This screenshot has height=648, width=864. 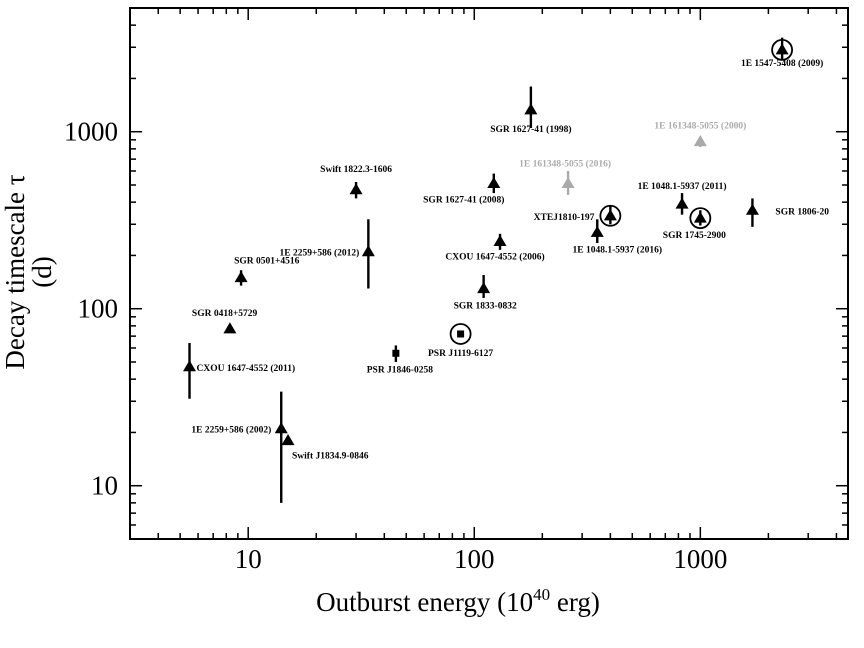 What do you see at coordinates (700, 126) in the screenshot?
I see `point-label: 1E 161348-5055 (2000)` at bounding box center [700, 126].